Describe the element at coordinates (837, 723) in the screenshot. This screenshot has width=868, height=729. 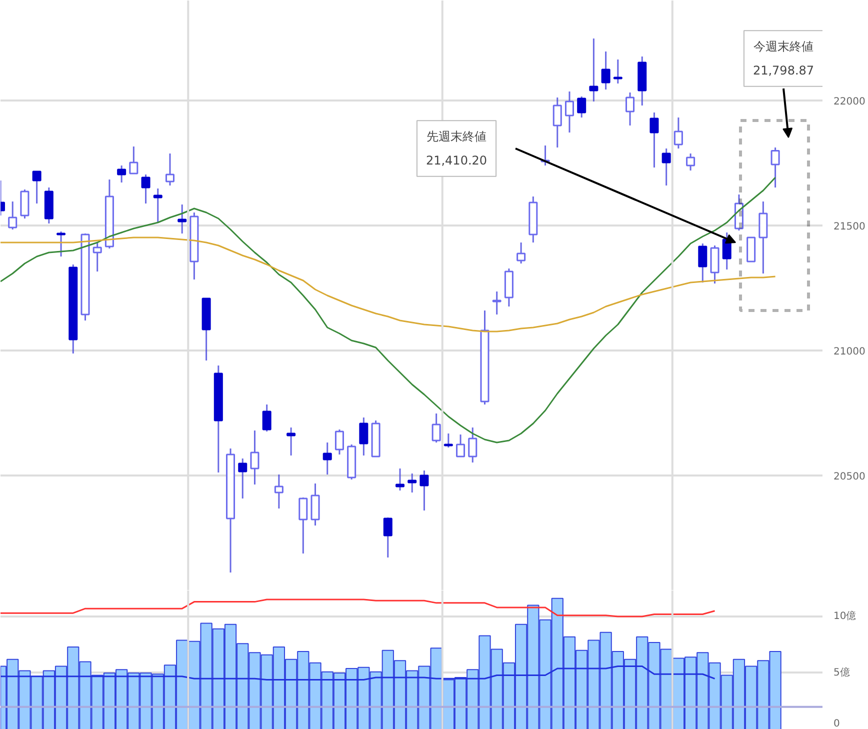
I see `y-tick-label: 0` at that location.